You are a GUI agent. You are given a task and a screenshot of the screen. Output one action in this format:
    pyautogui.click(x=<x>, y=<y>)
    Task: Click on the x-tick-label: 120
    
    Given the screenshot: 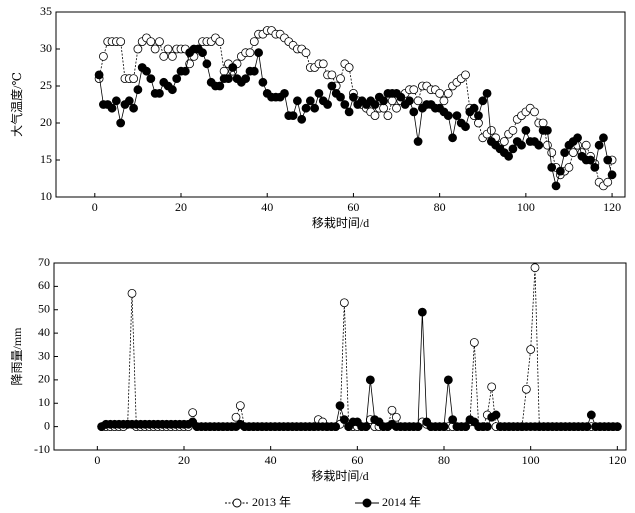 What is the action you would take?
    pyautogui.click(x=617, y=460)
    